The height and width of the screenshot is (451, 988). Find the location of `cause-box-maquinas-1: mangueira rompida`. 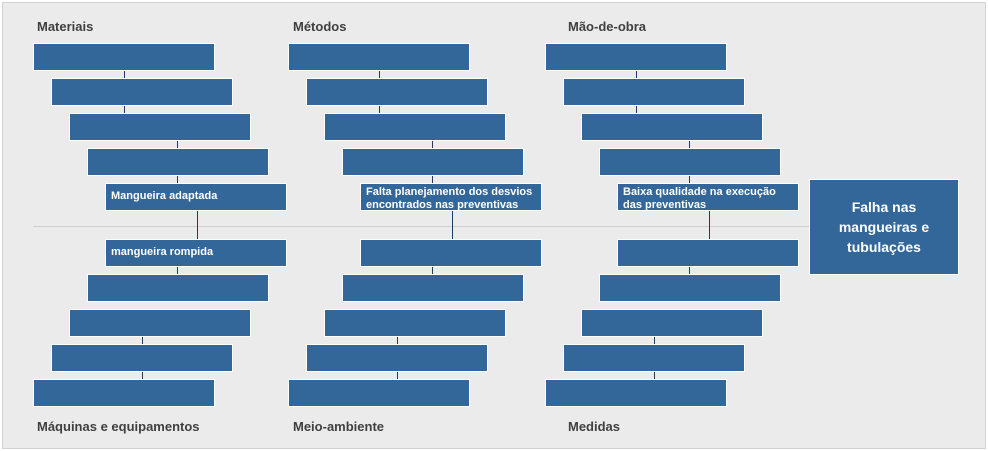

cause-box-maquinas-1: mangueira rompida is located at coordinates (196, 253).